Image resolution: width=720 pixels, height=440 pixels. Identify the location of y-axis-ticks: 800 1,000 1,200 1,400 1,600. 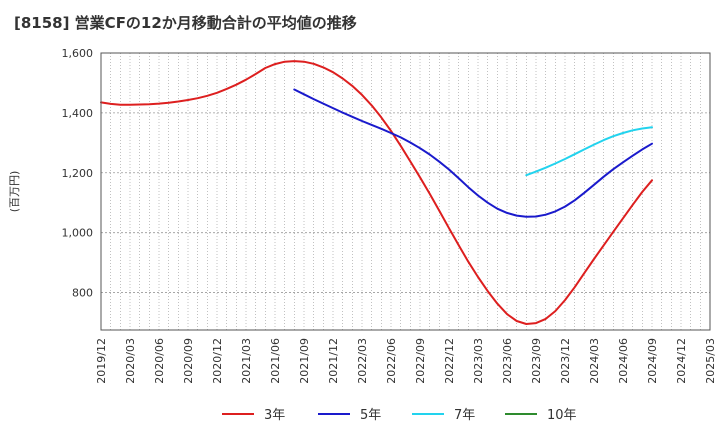
(78, 173).